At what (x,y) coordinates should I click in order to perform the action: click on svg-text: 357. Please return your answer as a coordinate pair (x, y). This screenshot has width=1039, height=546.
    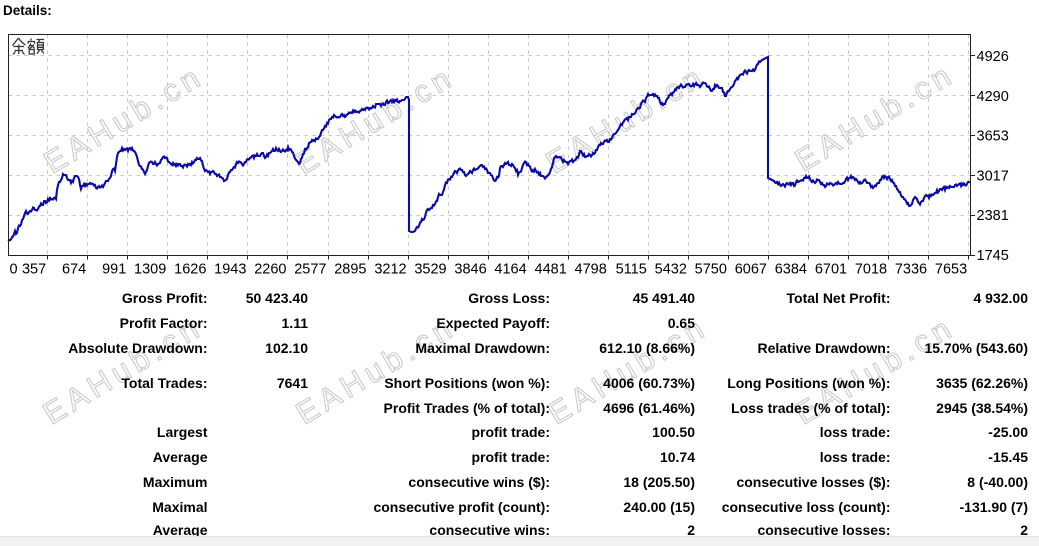
    Looking at the image, I should click on (34, 270).